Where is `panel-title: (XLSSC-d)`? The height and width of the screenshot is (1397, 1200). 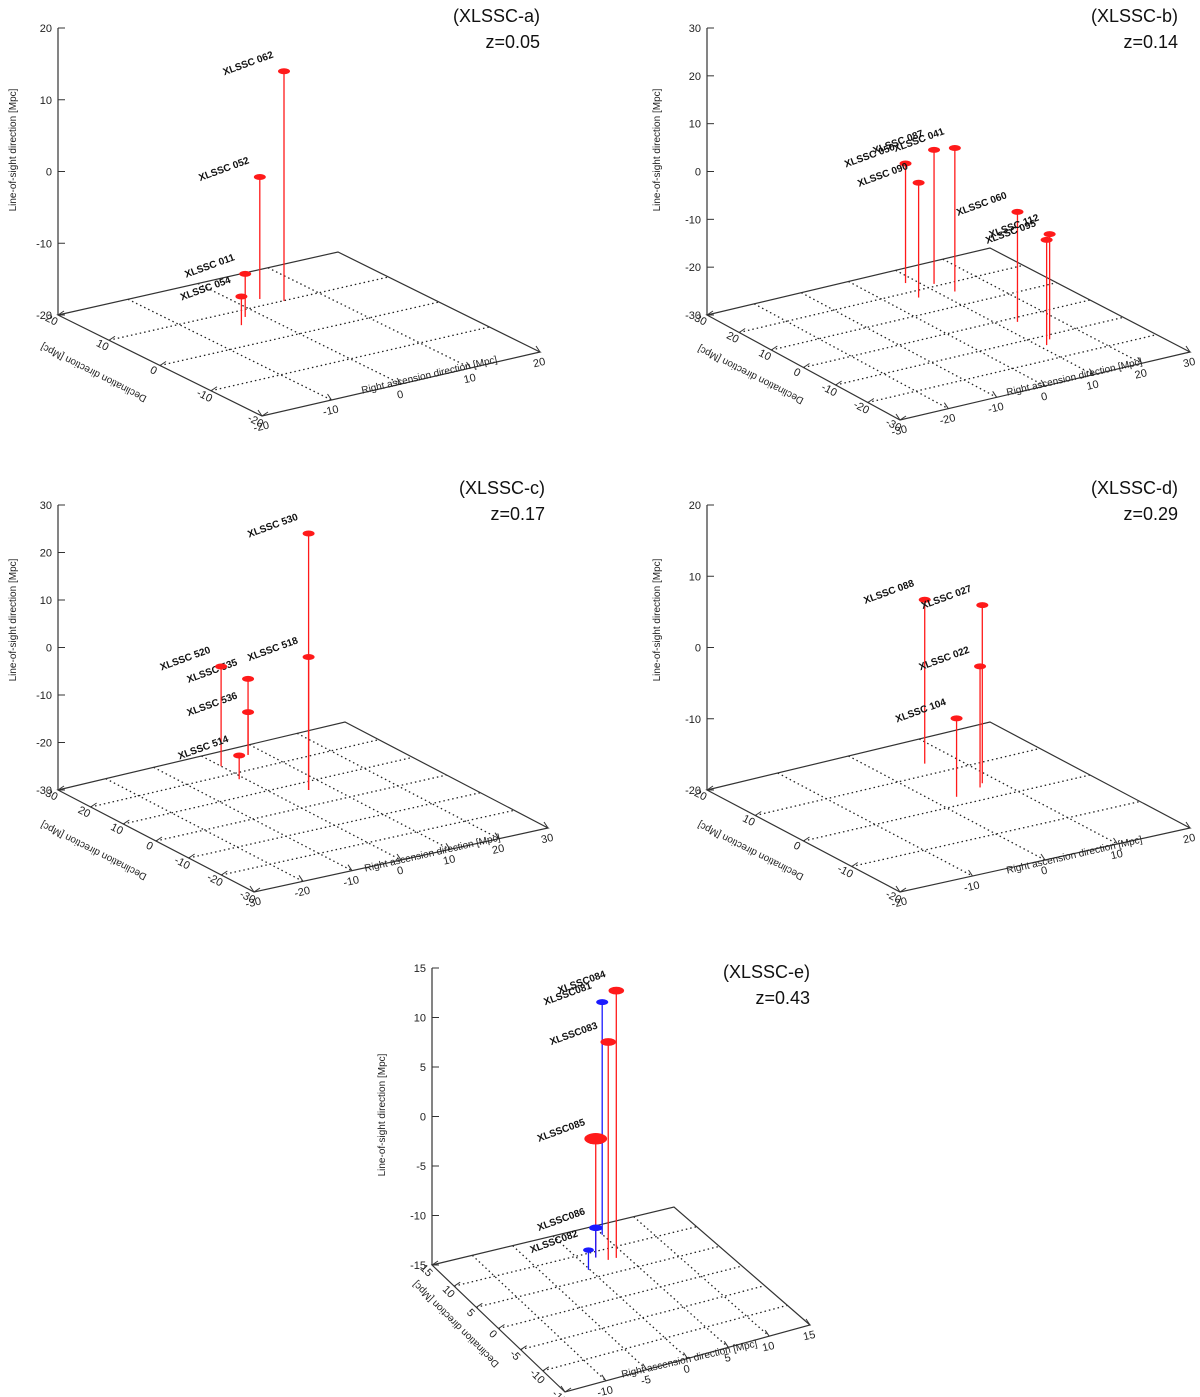
panel-title: (XLSSC-d) is located at coordinates (1134, 488).